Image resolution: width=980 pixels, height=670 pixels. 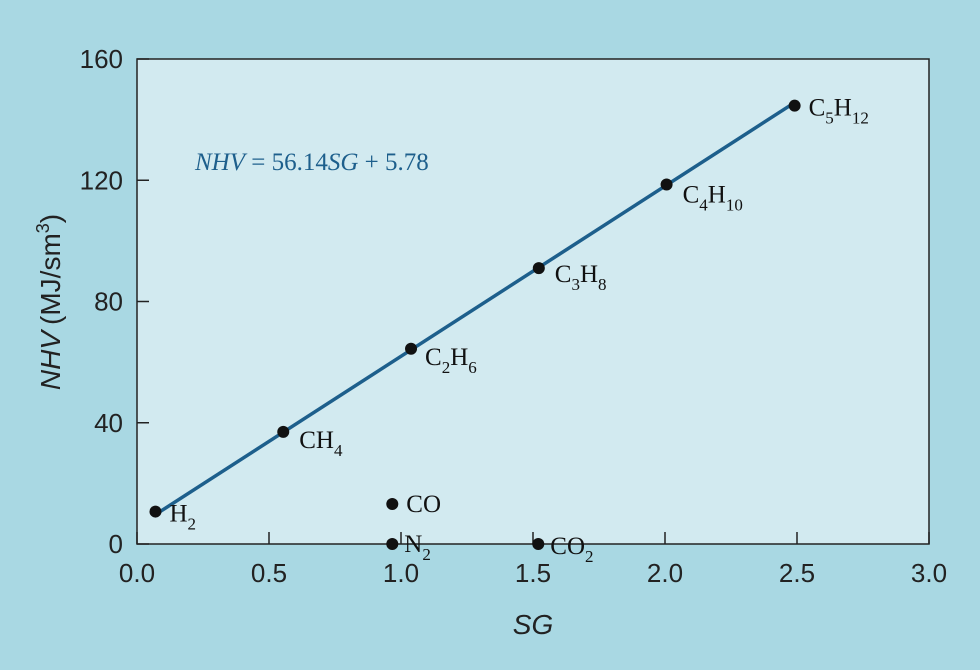 What do you see at coordinates (108, 423) in the screenshot?
I see `y-tick-label: 40` at bounding box center [108, 423].